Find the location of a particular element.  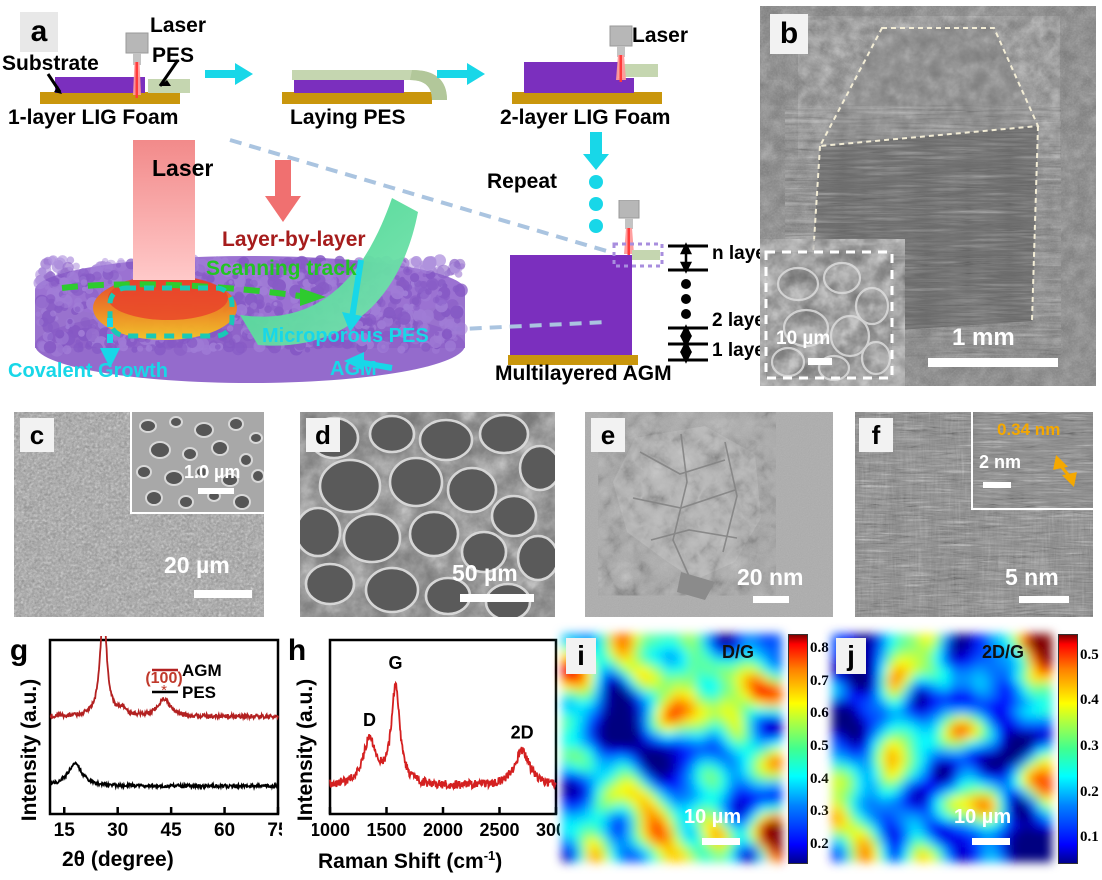

panel-f-inset-annotation: 0.34 nm is located at coordinates (1029, 429).